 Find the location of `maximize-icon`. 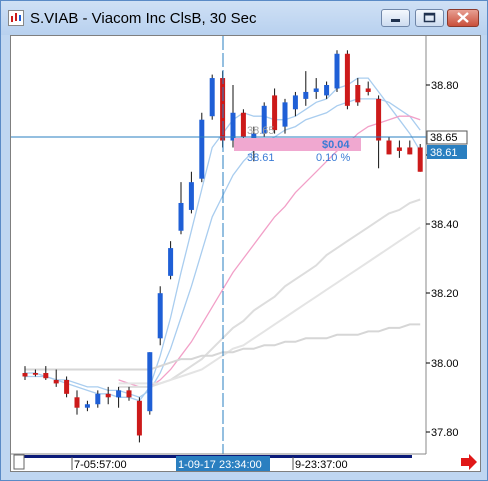

maximize-icon is located at coordinates (429, 17).